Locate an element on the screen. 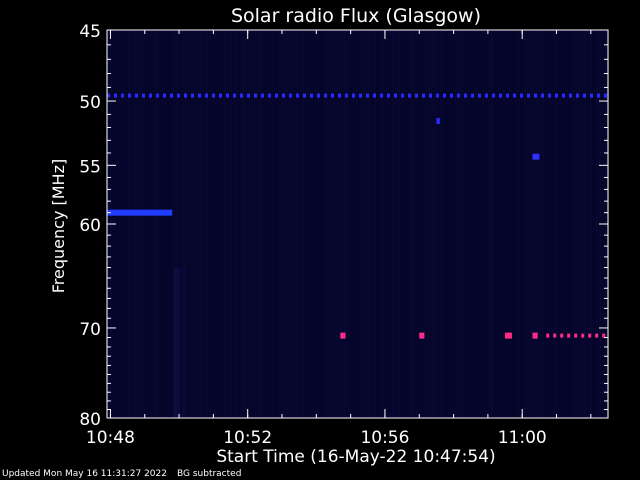  y-tick-label: 60 is located at coordinates (90, 226).